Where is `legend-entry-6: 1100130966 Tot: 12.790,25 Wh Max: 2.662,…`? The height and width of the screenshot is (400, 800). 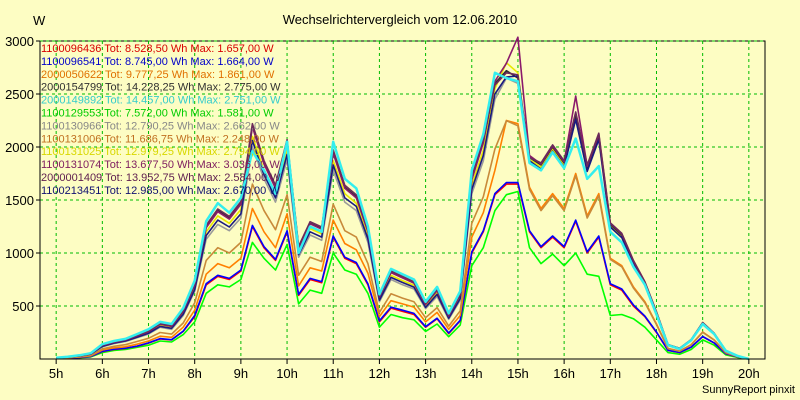
legend-entry-6: 1100130966 Tot: 12.790,25 Wh Max: 2.662,… is located at coordinates (160, 126).